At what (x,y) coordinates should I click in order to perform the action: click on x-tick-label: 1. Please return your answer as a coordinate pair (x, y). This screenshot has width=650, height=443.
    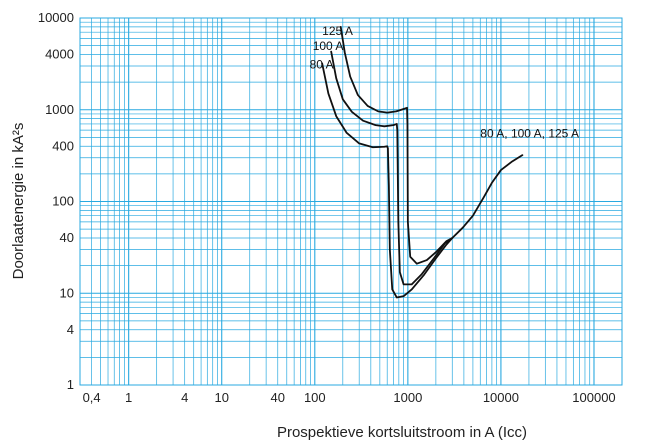
    Looking at the image, I should click on (128, 397).